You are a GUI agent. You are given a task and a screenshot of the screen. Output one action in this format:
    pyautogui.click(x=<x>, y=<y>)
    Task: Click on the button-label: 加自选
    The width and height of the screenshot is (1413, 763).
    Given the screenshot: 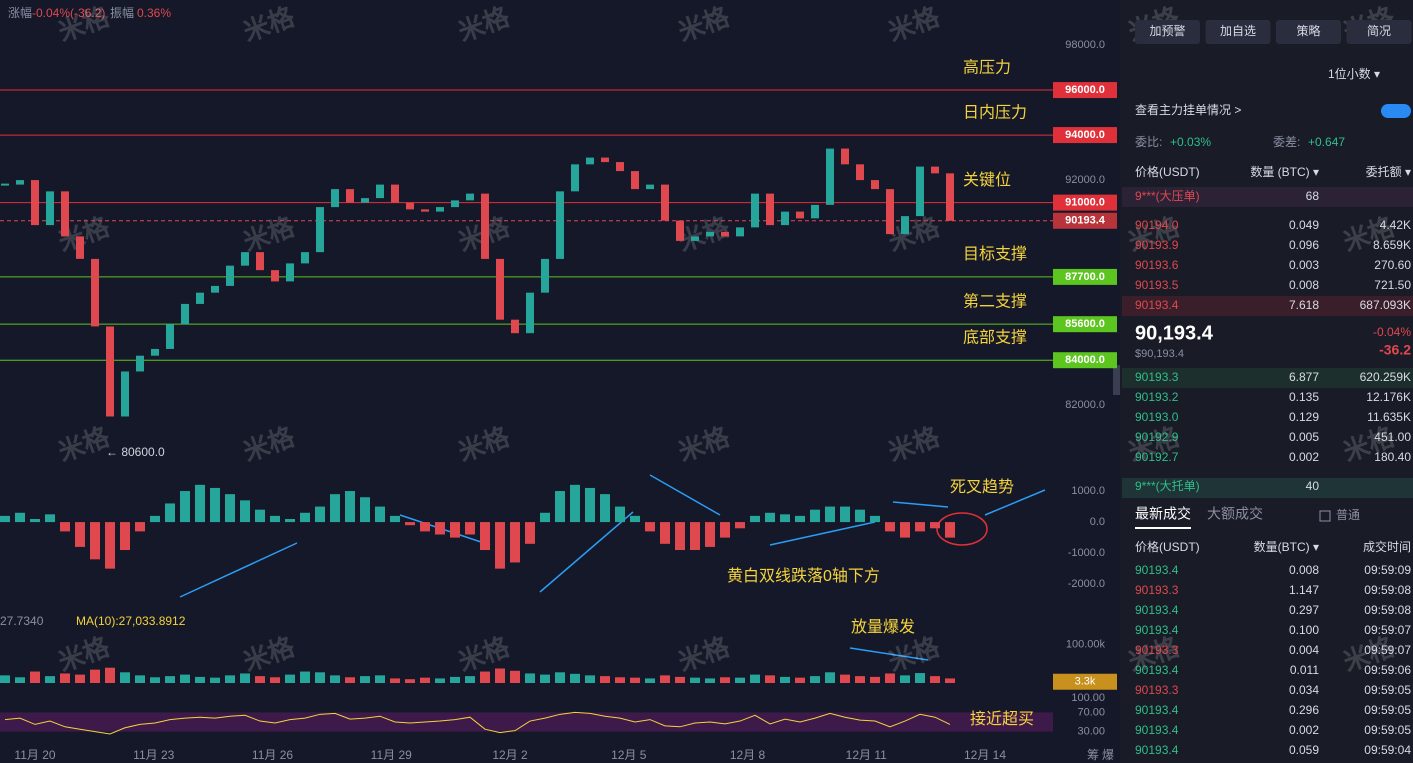 What is the action you would take?
    pyautogui.click(x=1238, y=31)
    